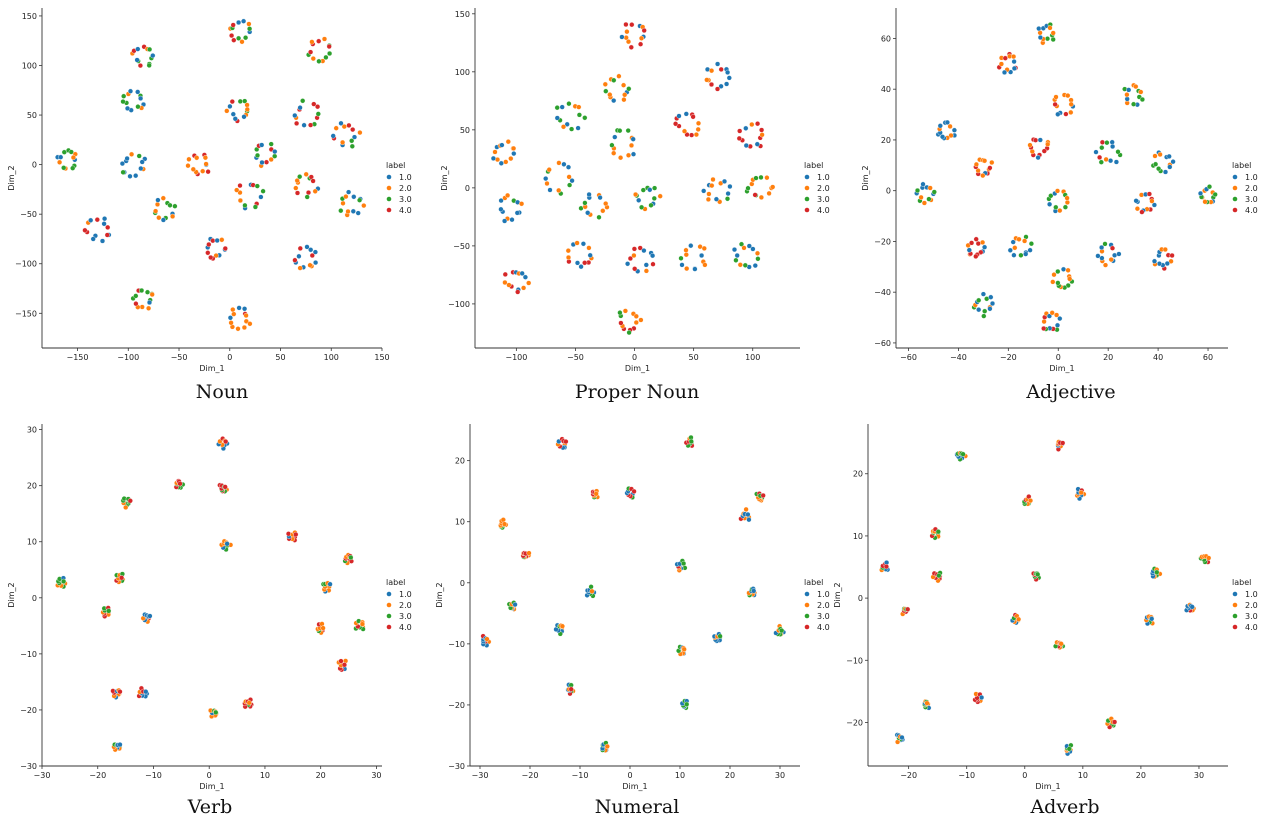 The height and width of the screenshot is (836, 1277). I want to click on y-tick-label: 50, so click(465, 130).